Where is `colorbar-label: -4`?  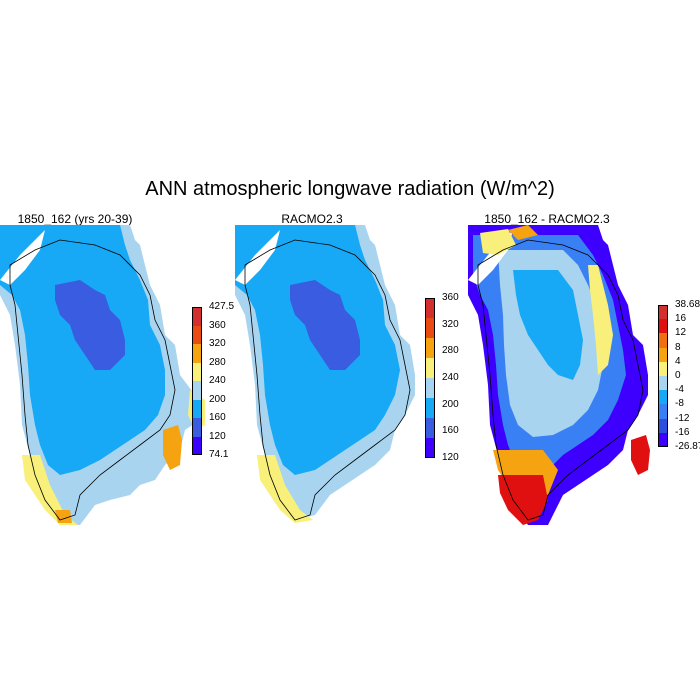 colorbar-label: -4 is located at coordinates (679, 390).